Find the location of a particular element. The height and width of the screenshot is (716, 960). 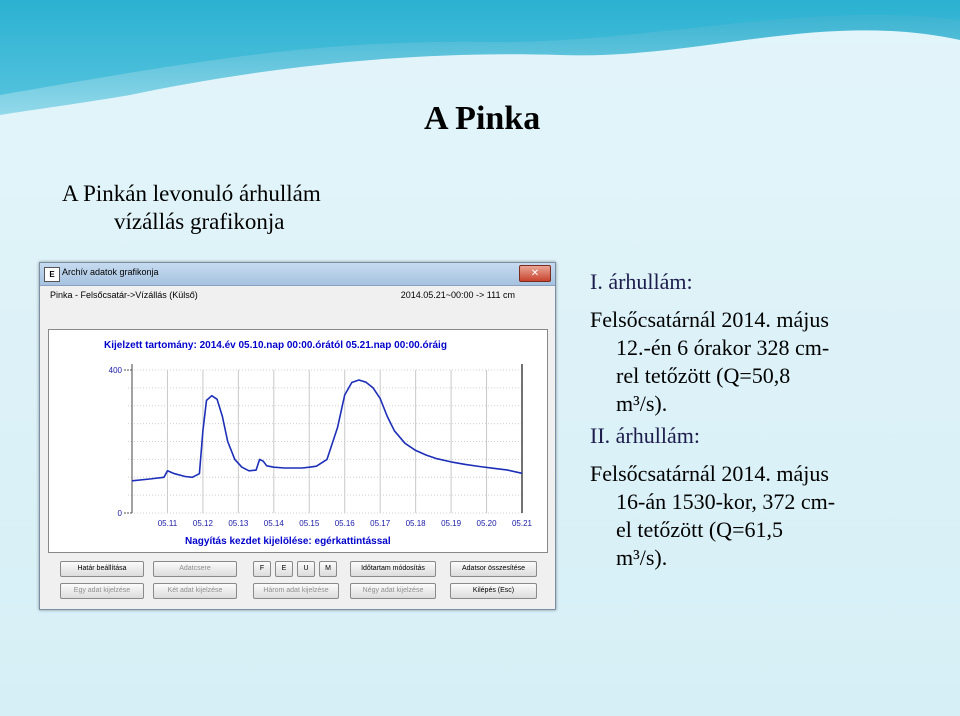

x-tick-label: 05.20 is located at coordinates (487, 523).